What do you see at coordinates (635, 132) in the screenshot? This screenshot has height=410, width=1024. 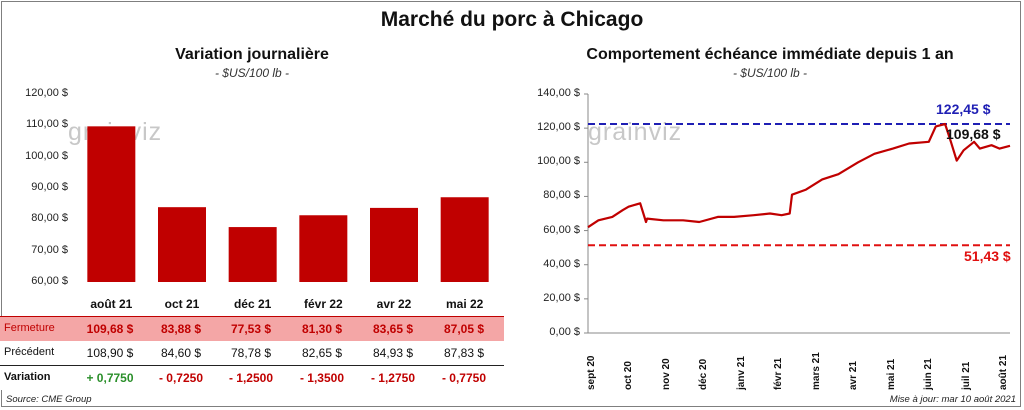 I see `right-watermark: grainviz` at bounding box center [635, 132].